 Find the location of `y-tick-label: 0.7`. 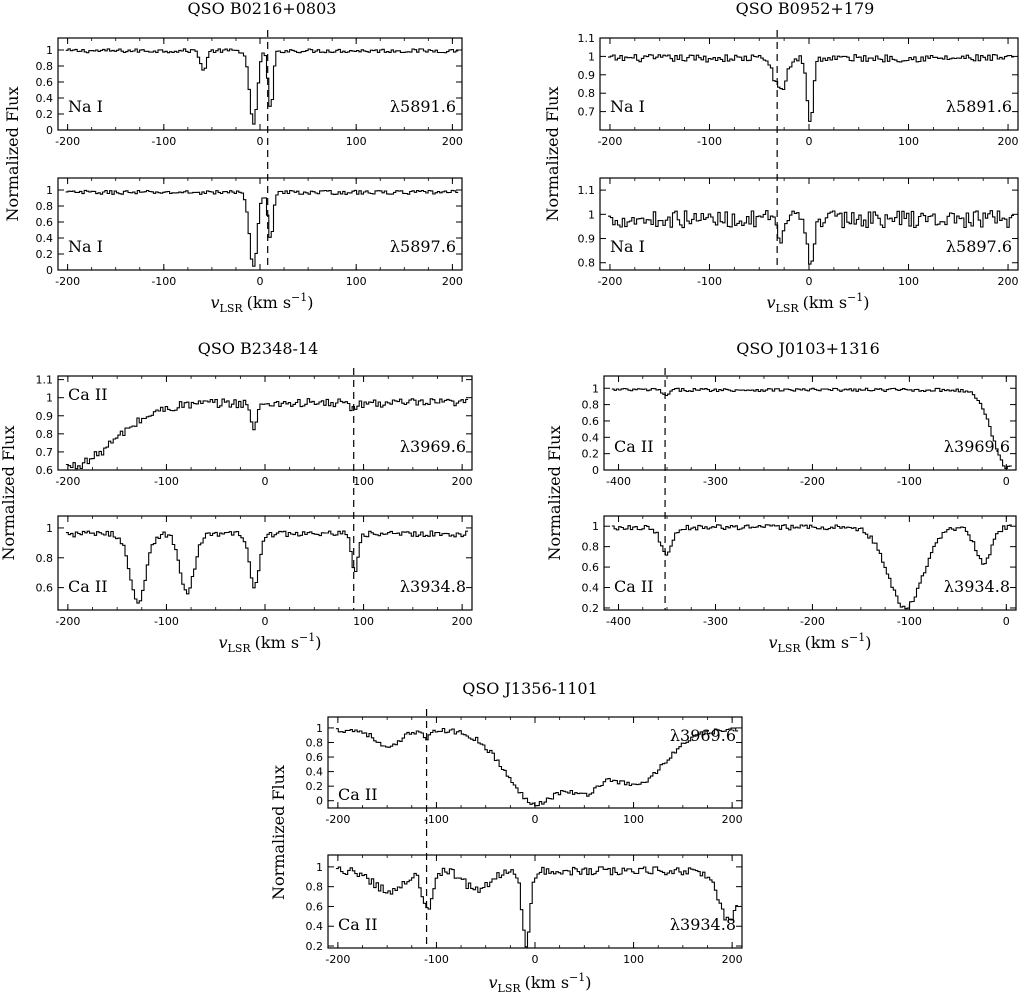

y-tick-label: 0.7 is located at coordinates (587, 112).